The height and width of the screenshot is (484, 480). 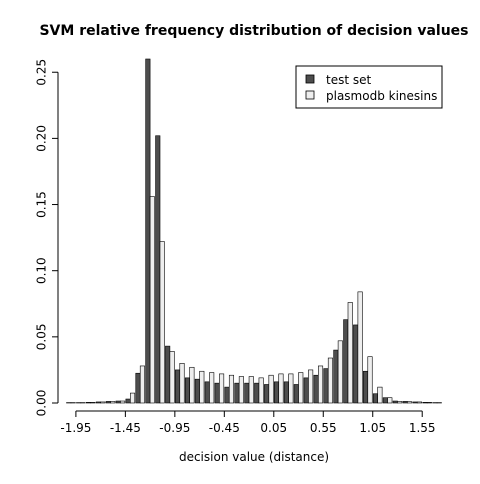 I want to click on x-tick-label-5: 0.55, so click(x=323, y=428).